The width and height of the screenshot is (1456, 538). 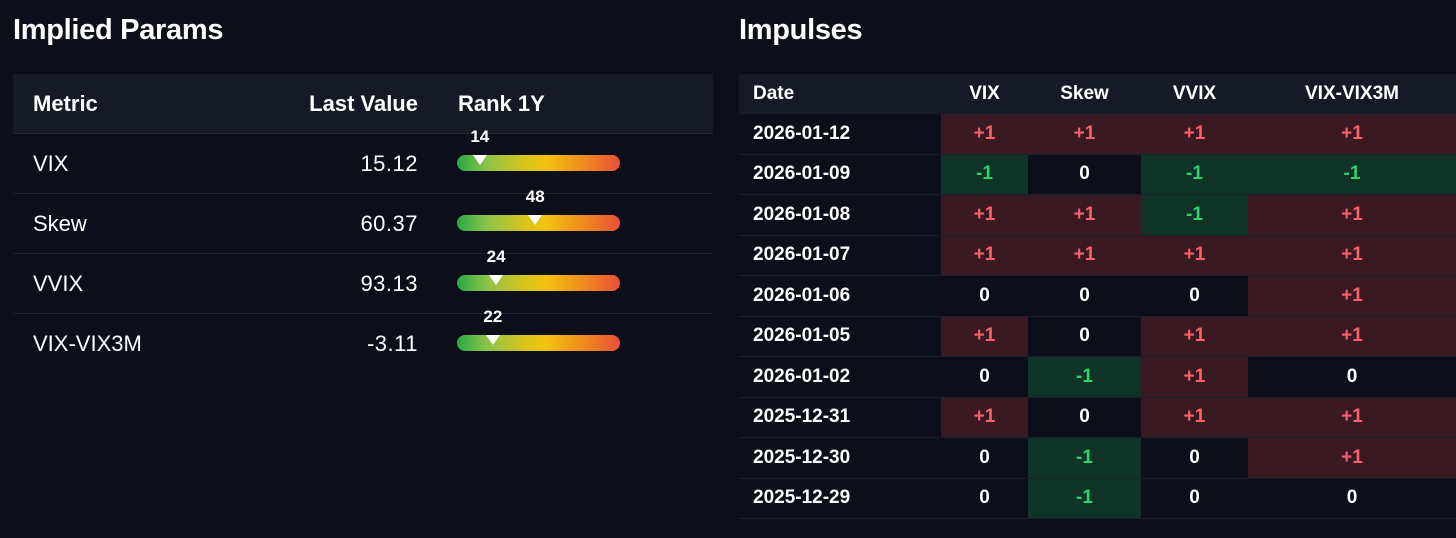 What do you see at coordinates (538, 269) in the screenshot?
I see `rank-bar-vvix: 24` at bounding box center [538, 269].